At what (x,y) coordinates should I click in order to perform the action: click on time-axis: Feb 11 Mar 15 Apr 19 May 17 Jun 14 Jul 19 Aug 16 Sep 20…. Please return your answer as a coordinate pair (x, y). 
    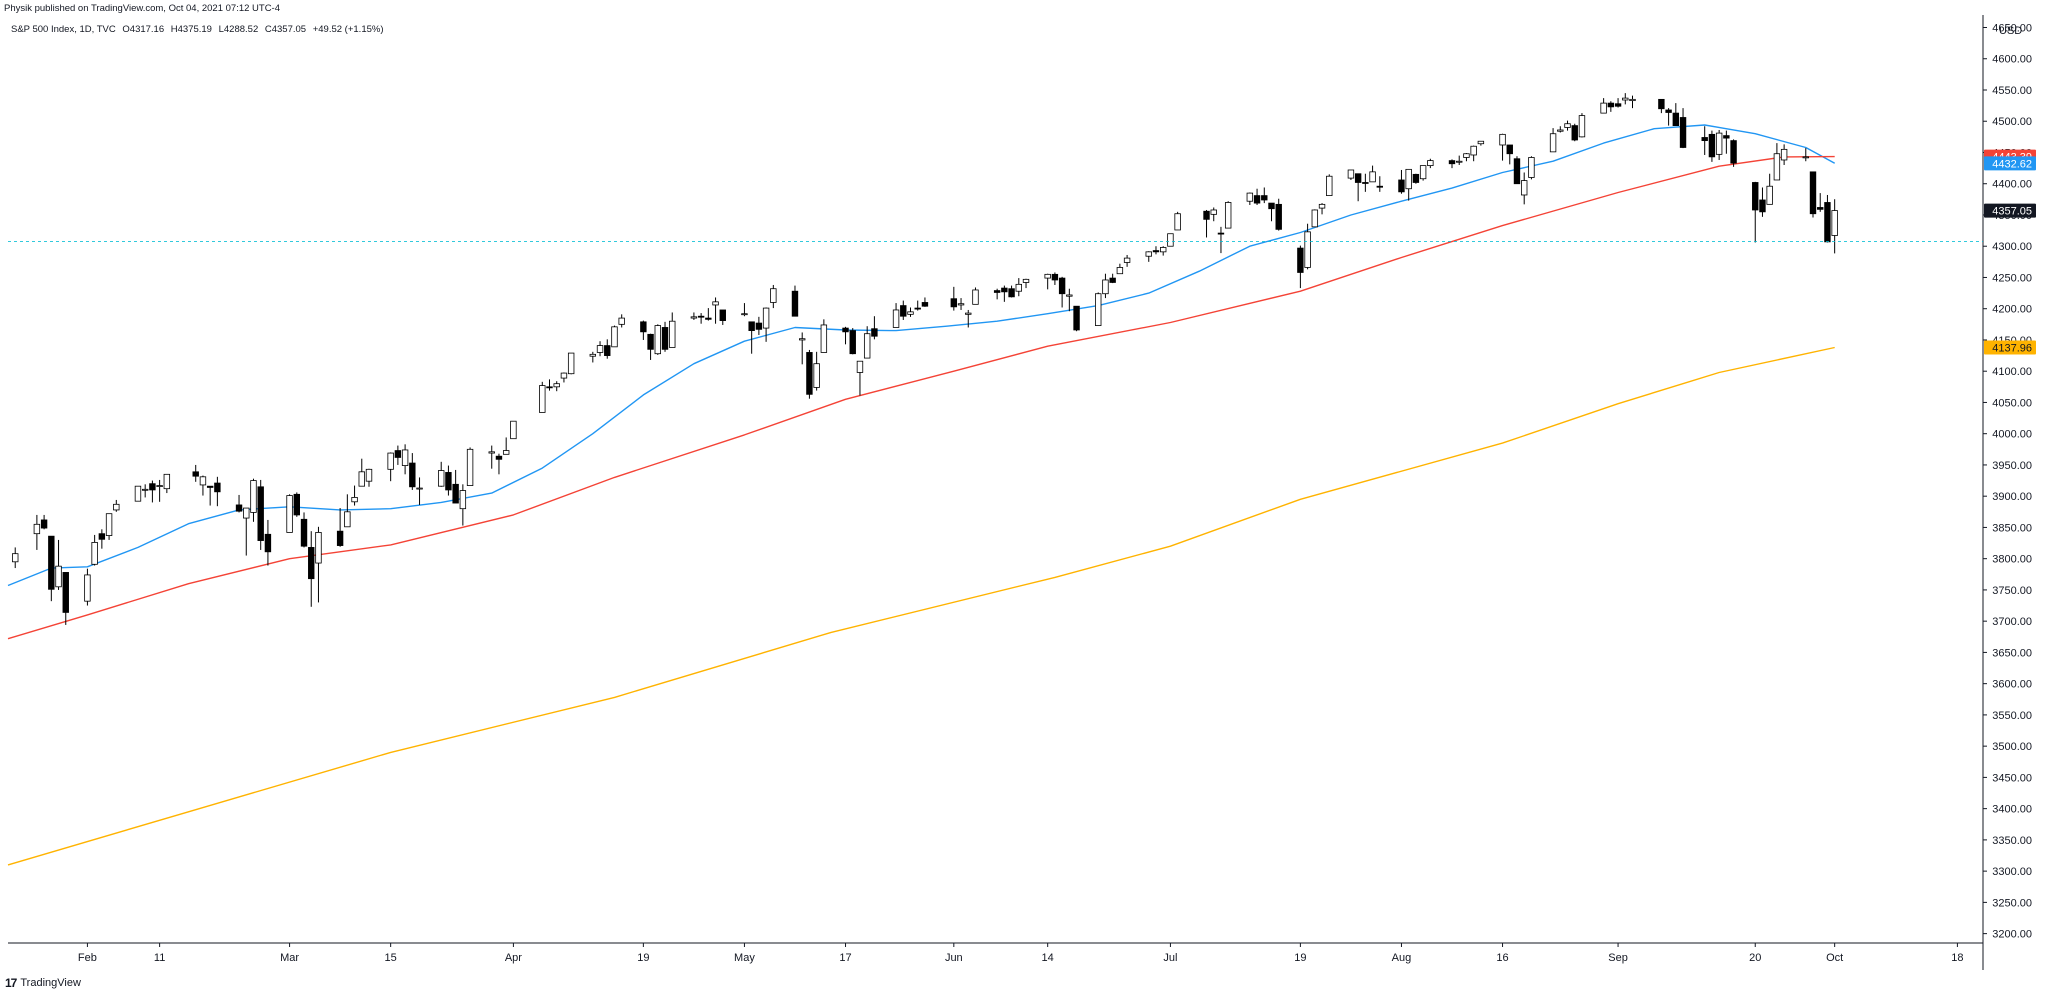
    Looking at the image, I should click on (1021, 953).